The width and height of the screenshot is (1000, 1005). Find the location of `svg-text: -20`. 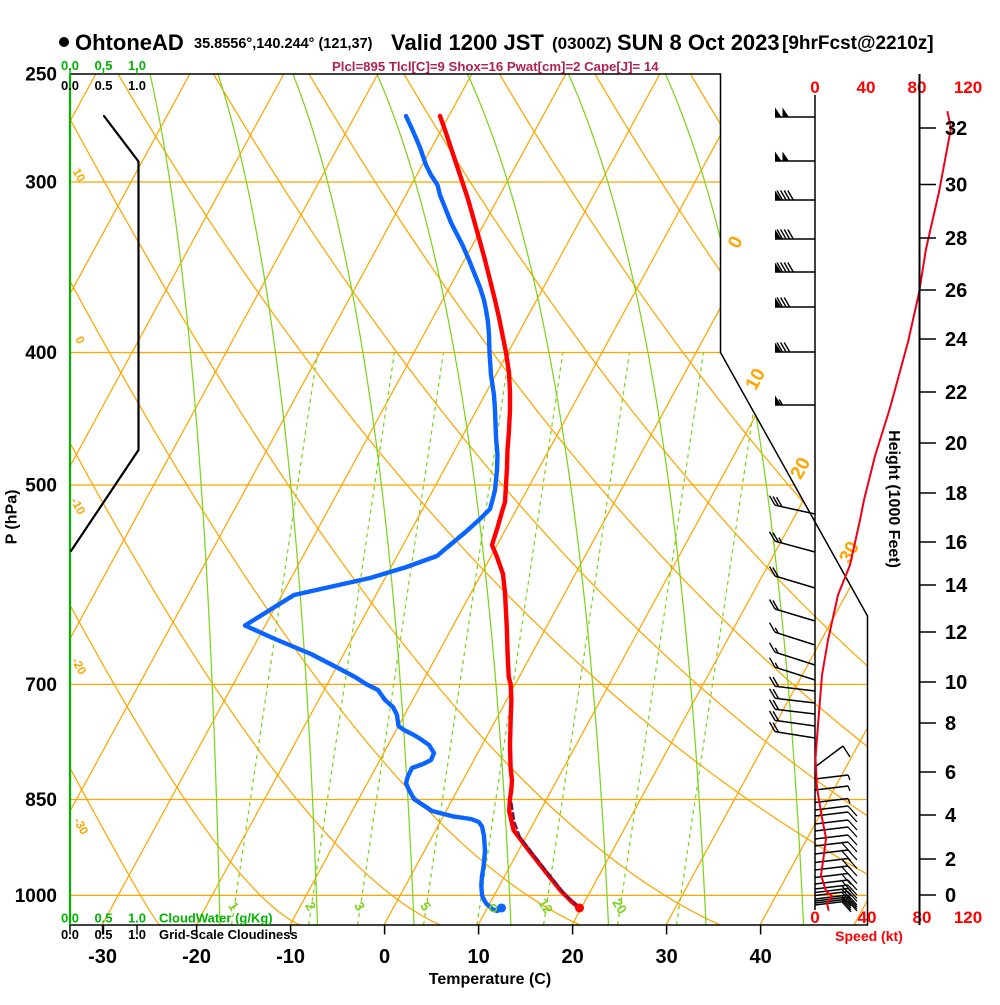

svg-text: -20 is located at coordinates (196, 957).